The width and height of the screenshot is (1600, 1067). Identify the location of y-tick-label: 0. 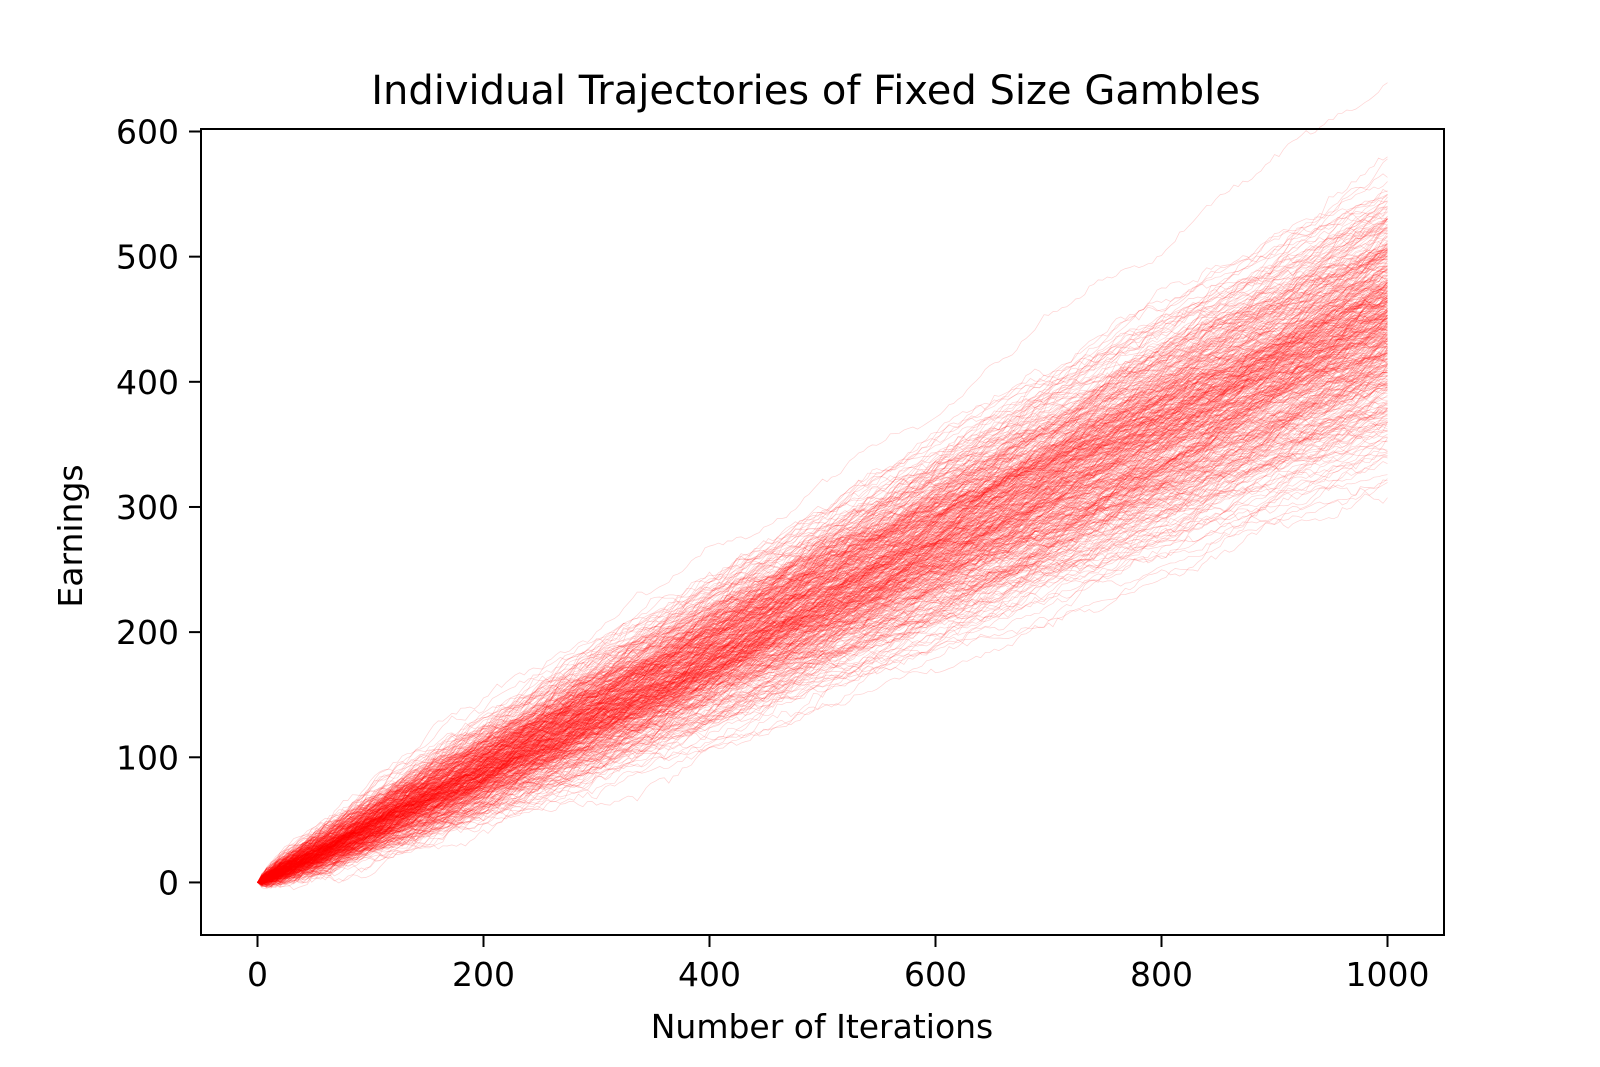
(168, 882).